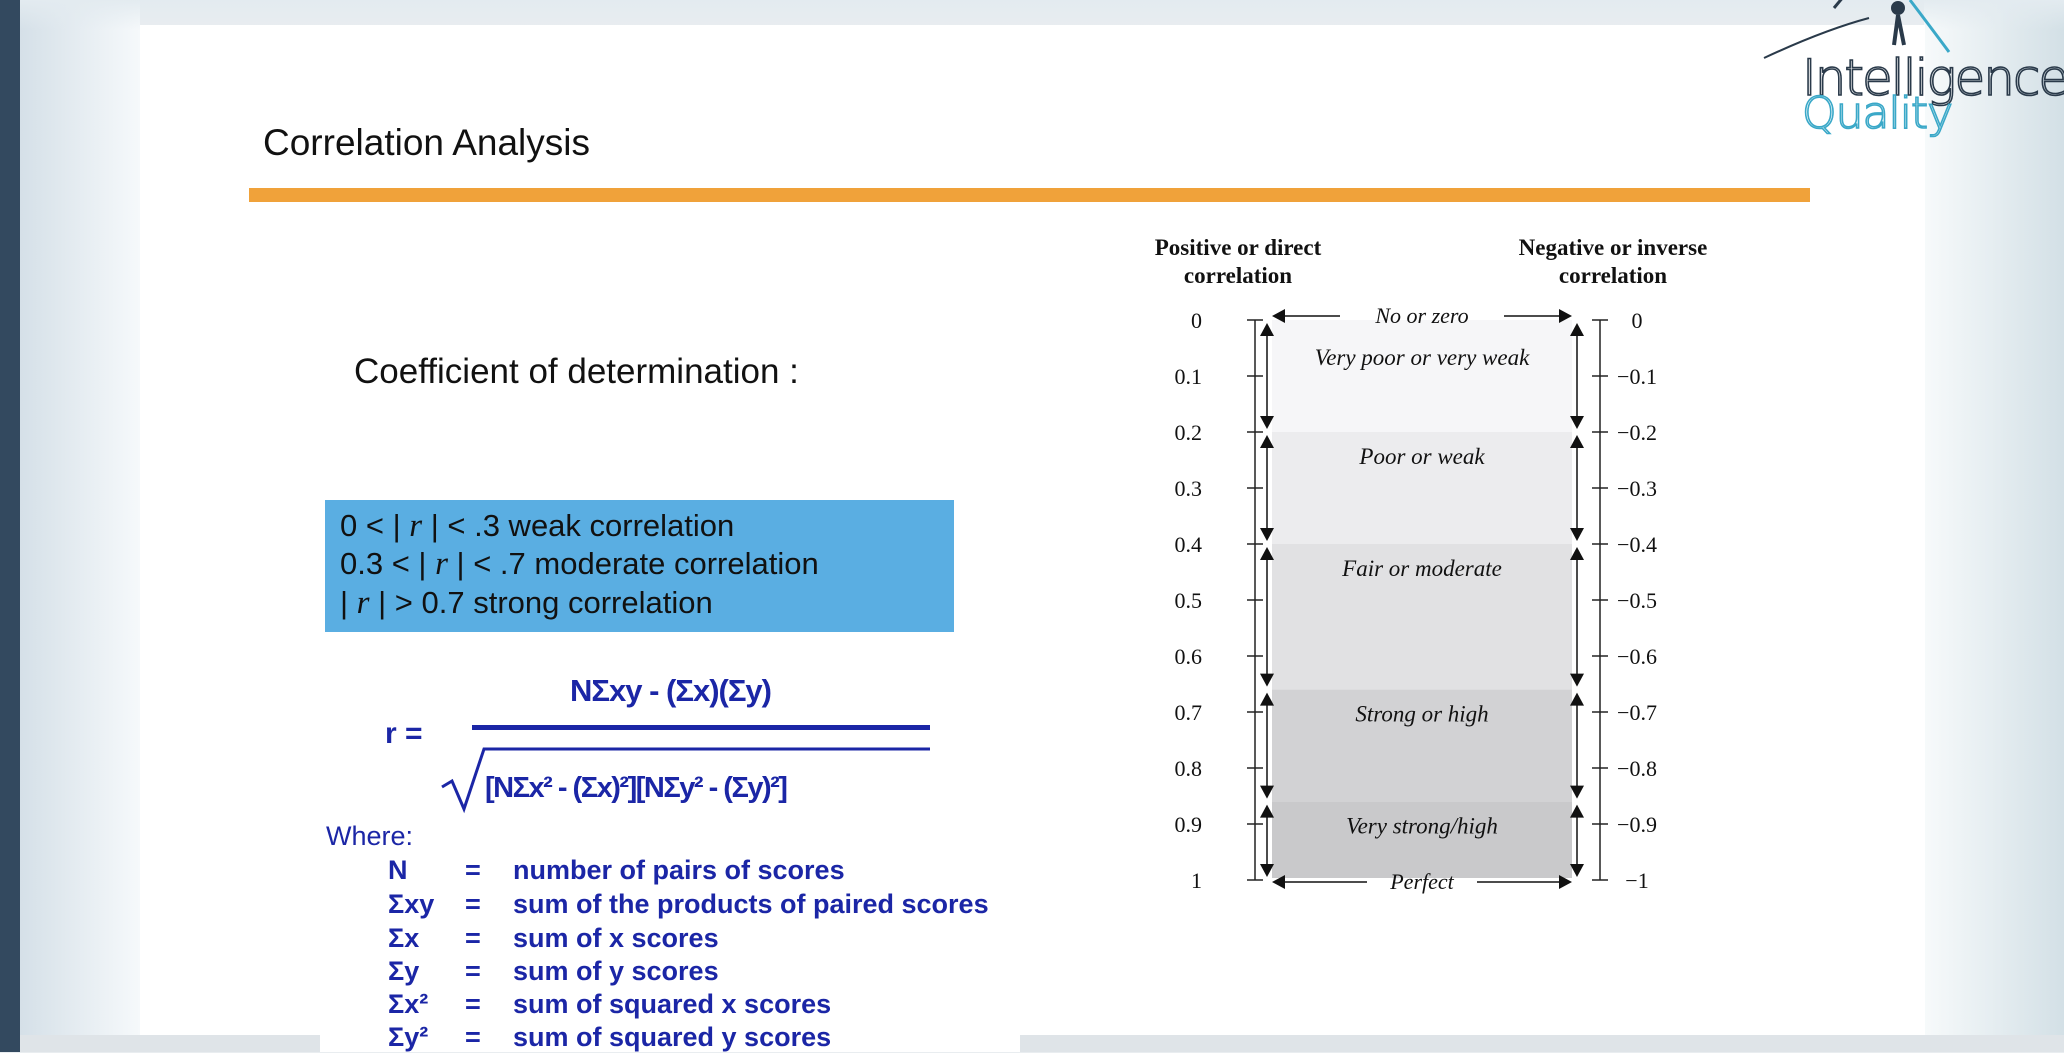 This screenshot has width=2064, height=1053. Describe the element at coordinates (1421, 315) in the screenshot. I see `zero-label: No or zero` at that location.